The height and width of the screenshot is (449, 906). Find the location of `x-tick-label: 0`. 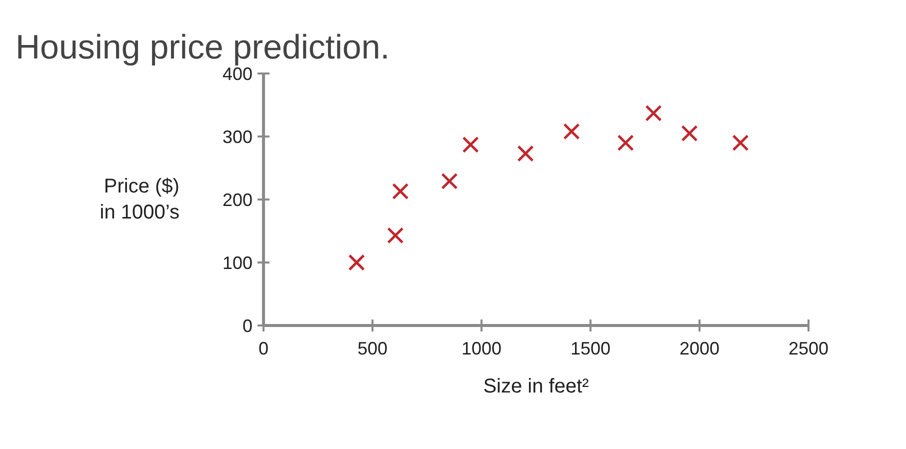

x-tick-label: 0 is located at coordinates (263, 348).